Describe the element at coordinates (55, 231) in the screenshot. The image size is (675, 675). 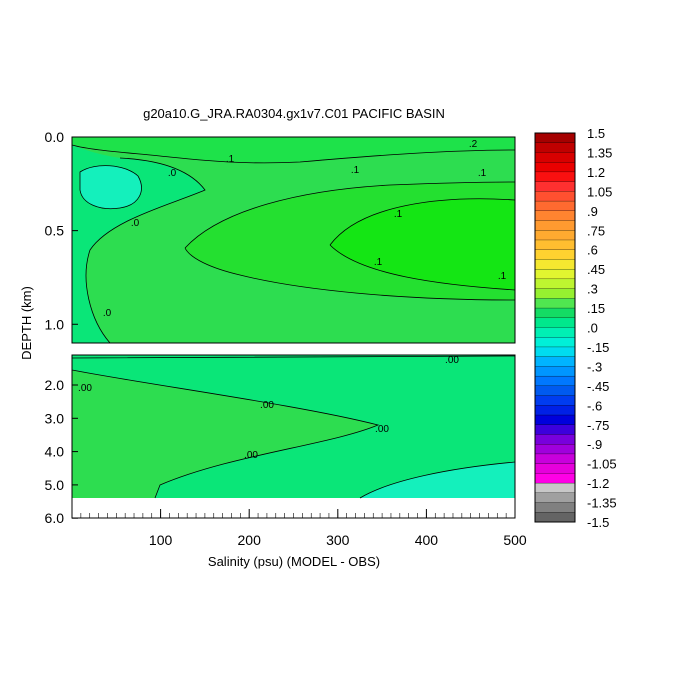
I see `upper-y-tick-label: 0.5` at that location.